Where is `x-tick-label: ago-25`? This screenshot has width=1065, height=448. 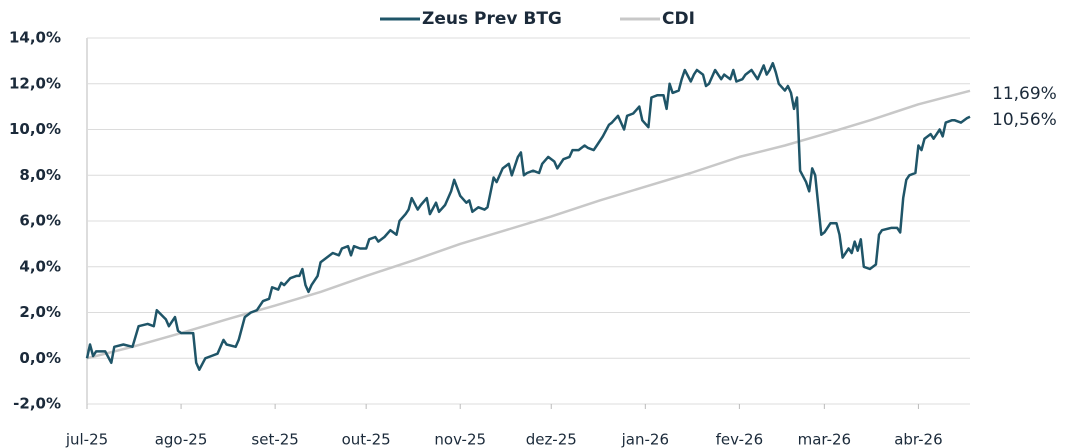
x-tick-label: ago-25 is located at coordinates (181, 439).